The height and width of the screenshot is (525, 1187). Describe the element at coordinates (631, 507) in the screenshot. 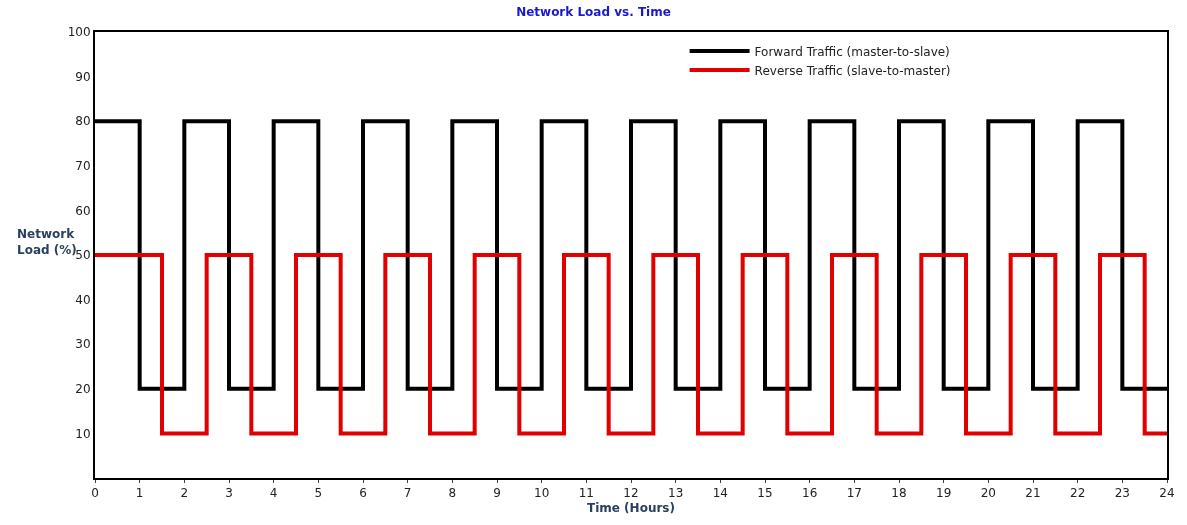

I see `x-axis-title: Time (Hours)` at that location.